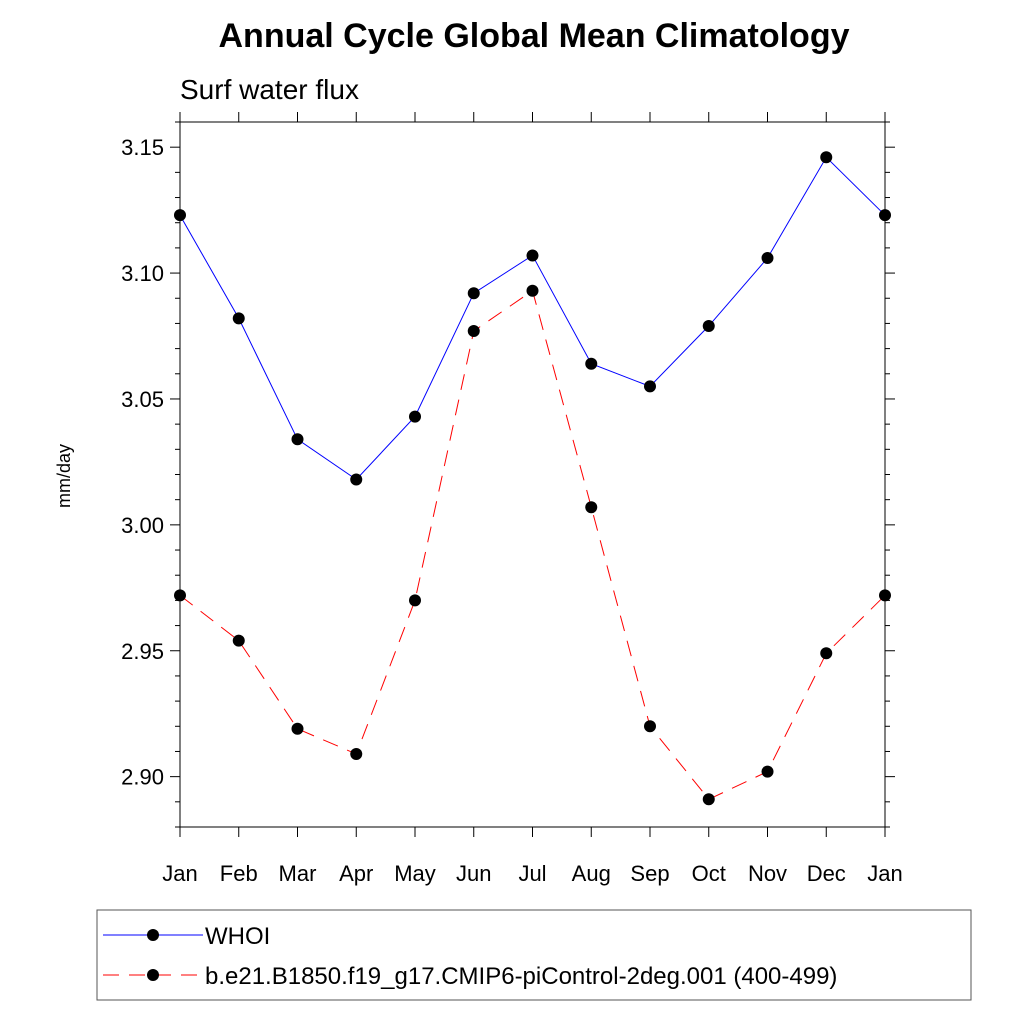  Describe the element at coordinates (142, 525) in the screenshot. I see `y-tick-label: 3.00` at that location.